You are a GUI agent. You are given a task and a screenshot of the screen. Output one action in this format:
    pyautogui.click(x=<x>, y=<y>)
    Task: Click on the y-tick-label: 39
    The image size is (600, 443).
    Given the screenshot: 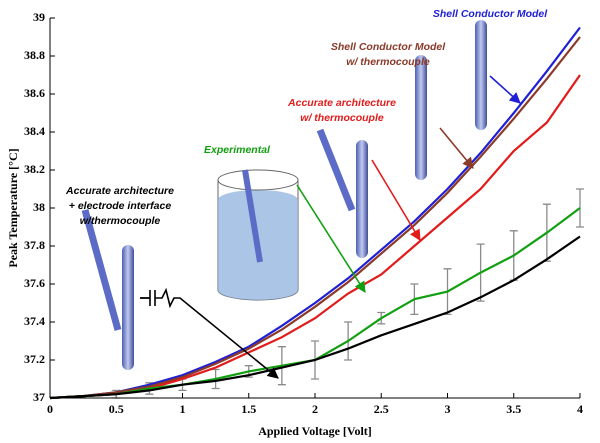 What is the action you would take?
    pyautogui.click(x=39, y=17)
    